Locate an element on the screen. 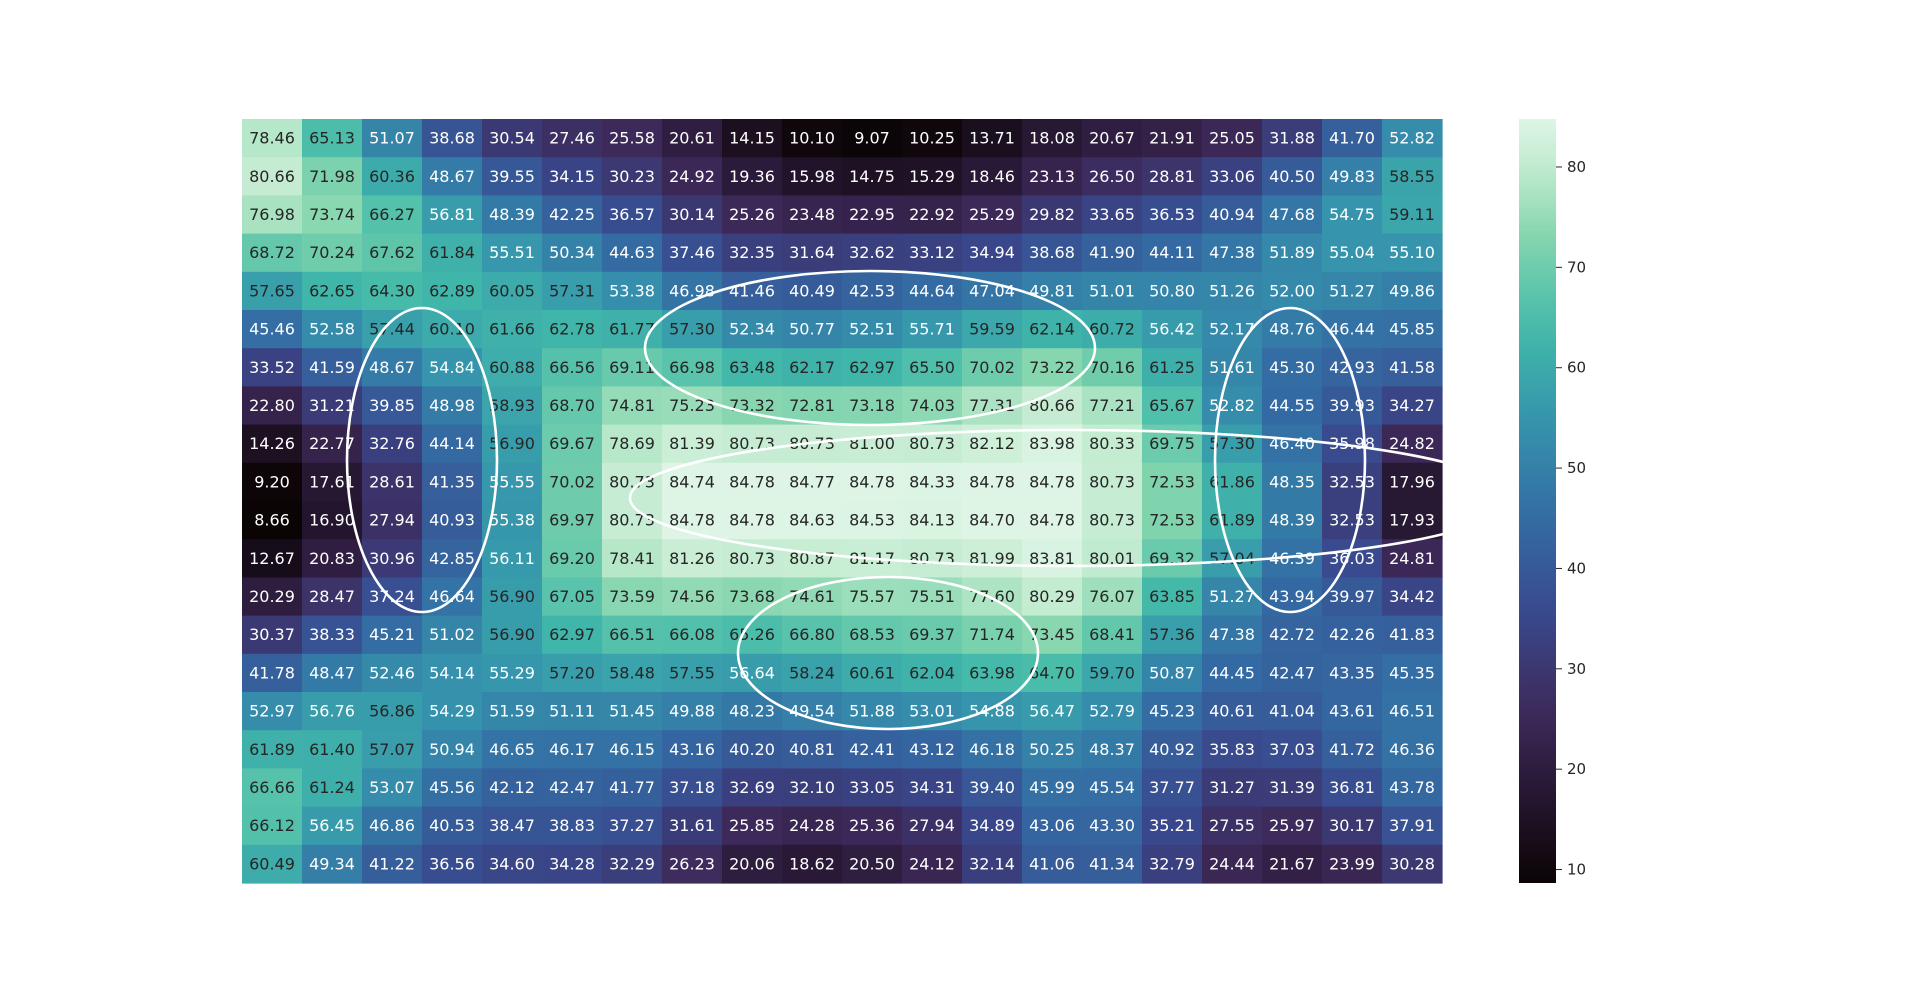 This screenshot has height=983, width=1920. cell-value-label: 48.76 is located at coordinates (1292, 329).